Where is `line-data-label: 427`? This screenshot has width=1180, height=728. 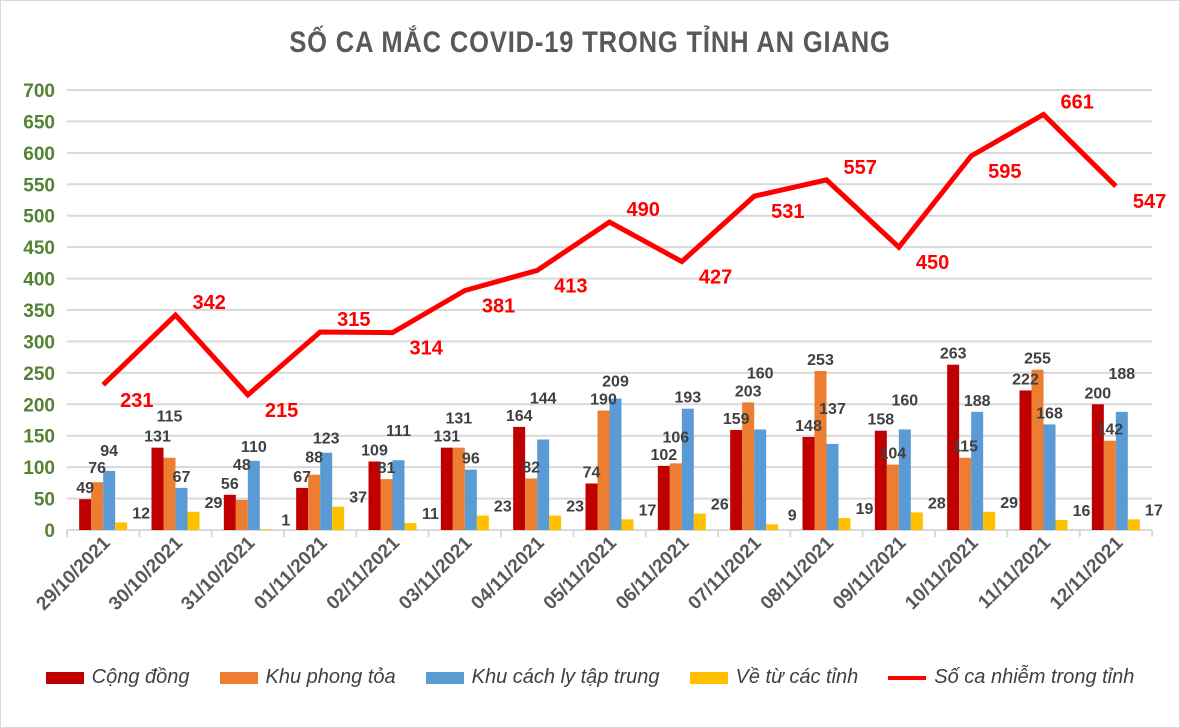 line-data-label: 427 is located at coordinates (715, 278).